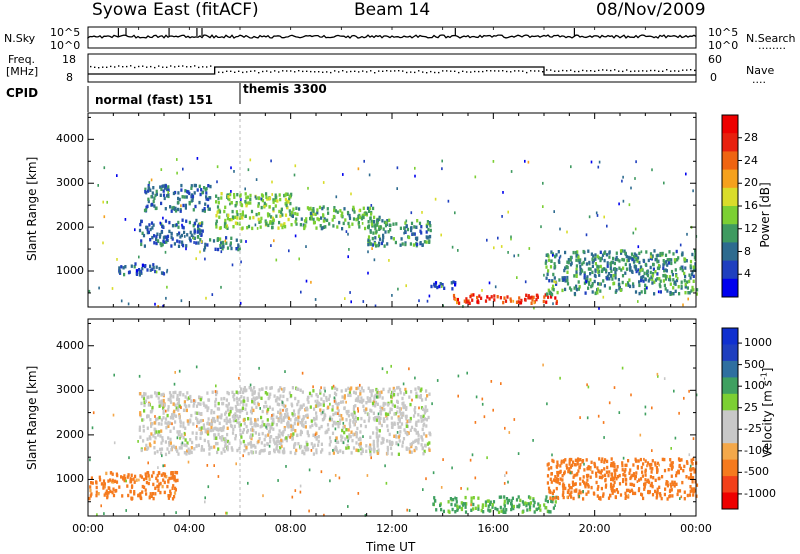  I want to click on cpid-segment-1: normal (fast) 151, so click(154, 100).